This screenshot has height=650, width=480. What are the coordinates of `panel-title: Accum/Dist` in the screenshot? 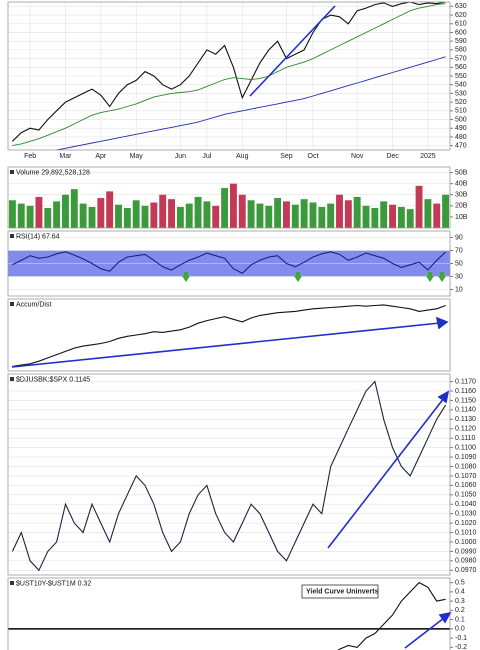 It's located at (33, 304).